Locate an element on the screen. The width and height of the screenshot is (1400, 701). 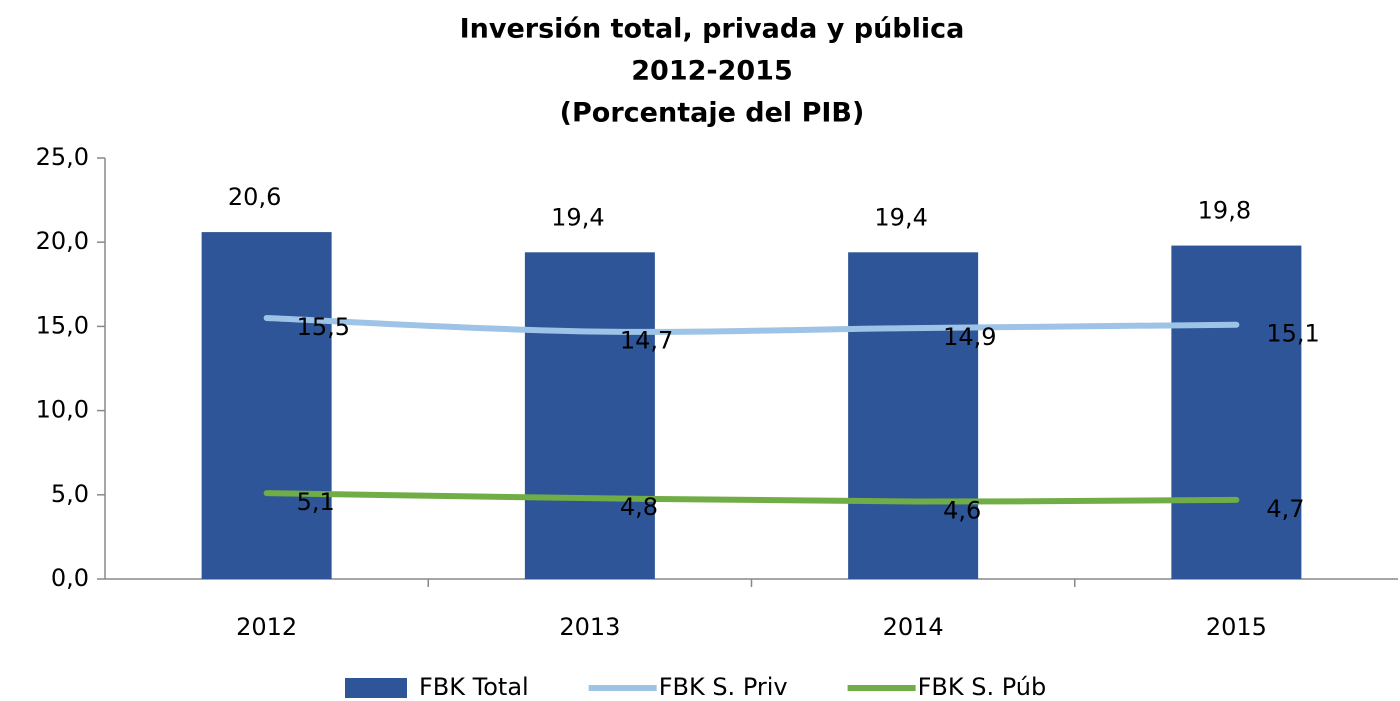
y-tick-label: 20,0 is located at coordinates (62, 241).